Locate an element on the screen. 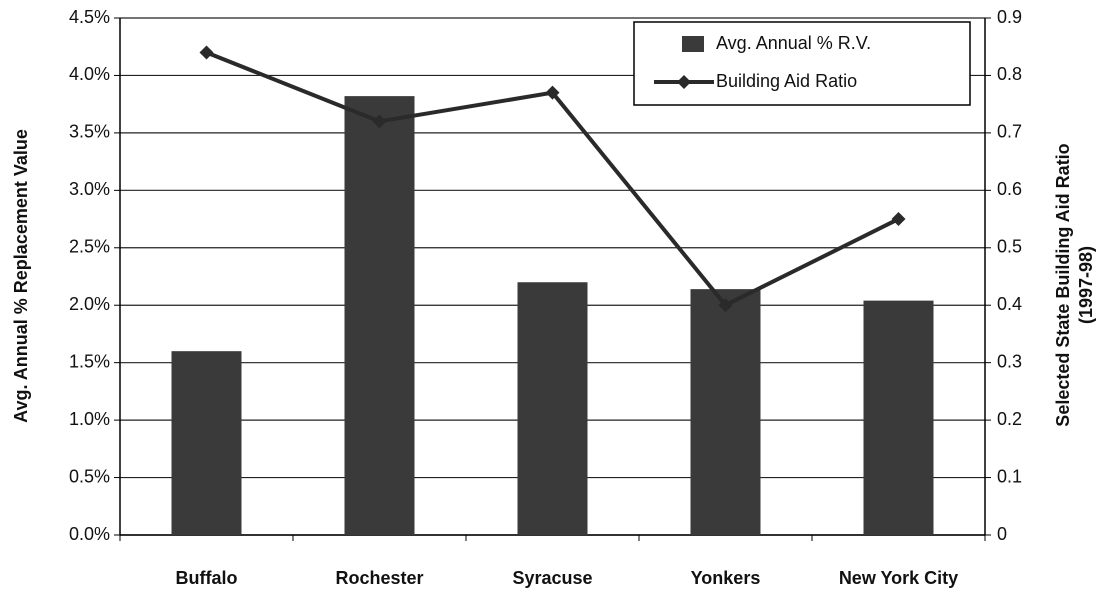 The width and height of the screenshot is (1104, 591). y2-tick-label: 0.5 is located at coordinates (1009, 247).